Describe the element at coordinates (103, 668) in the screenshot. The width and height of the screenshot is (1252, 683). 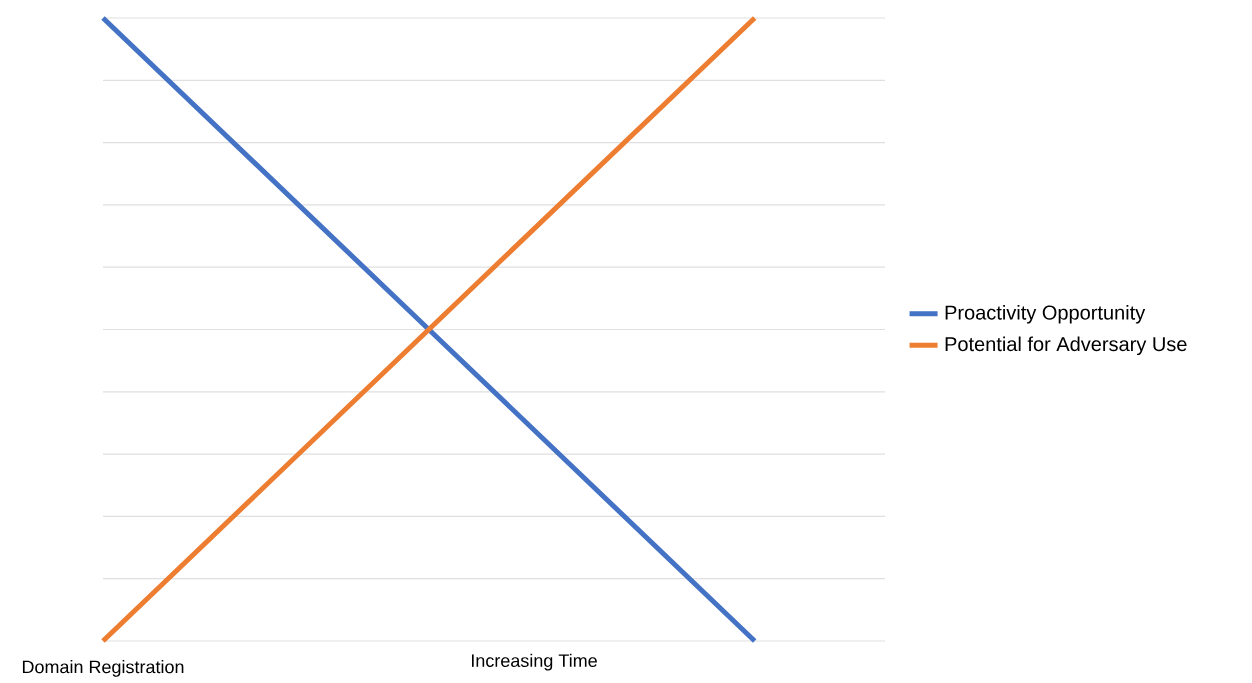
I see `text: Domain Registration` at that location.